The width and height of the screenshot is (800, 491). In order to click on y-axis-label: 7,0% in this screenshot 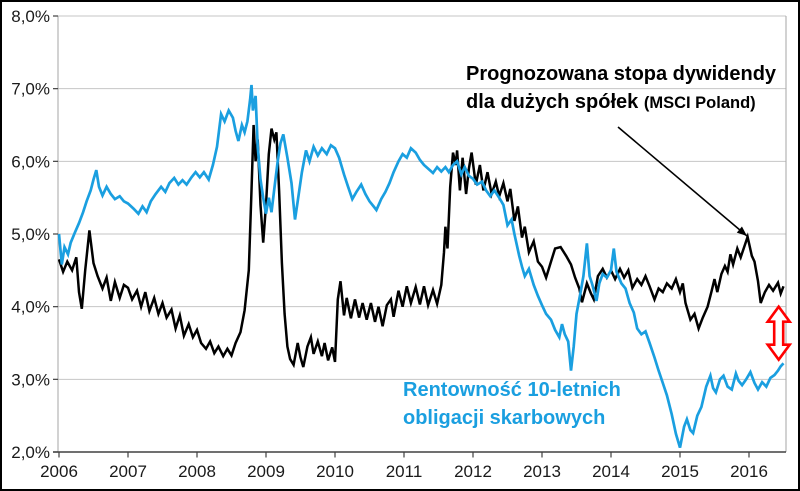, I will do `click(30, 89)`.